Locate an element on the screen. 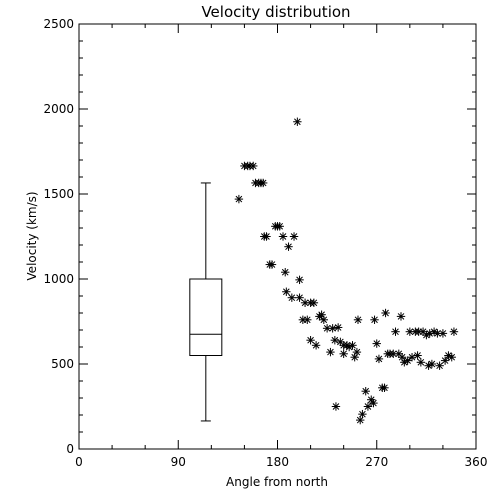  y-axis-title: Velocity (km/s) is located at coordinates (32, 235).